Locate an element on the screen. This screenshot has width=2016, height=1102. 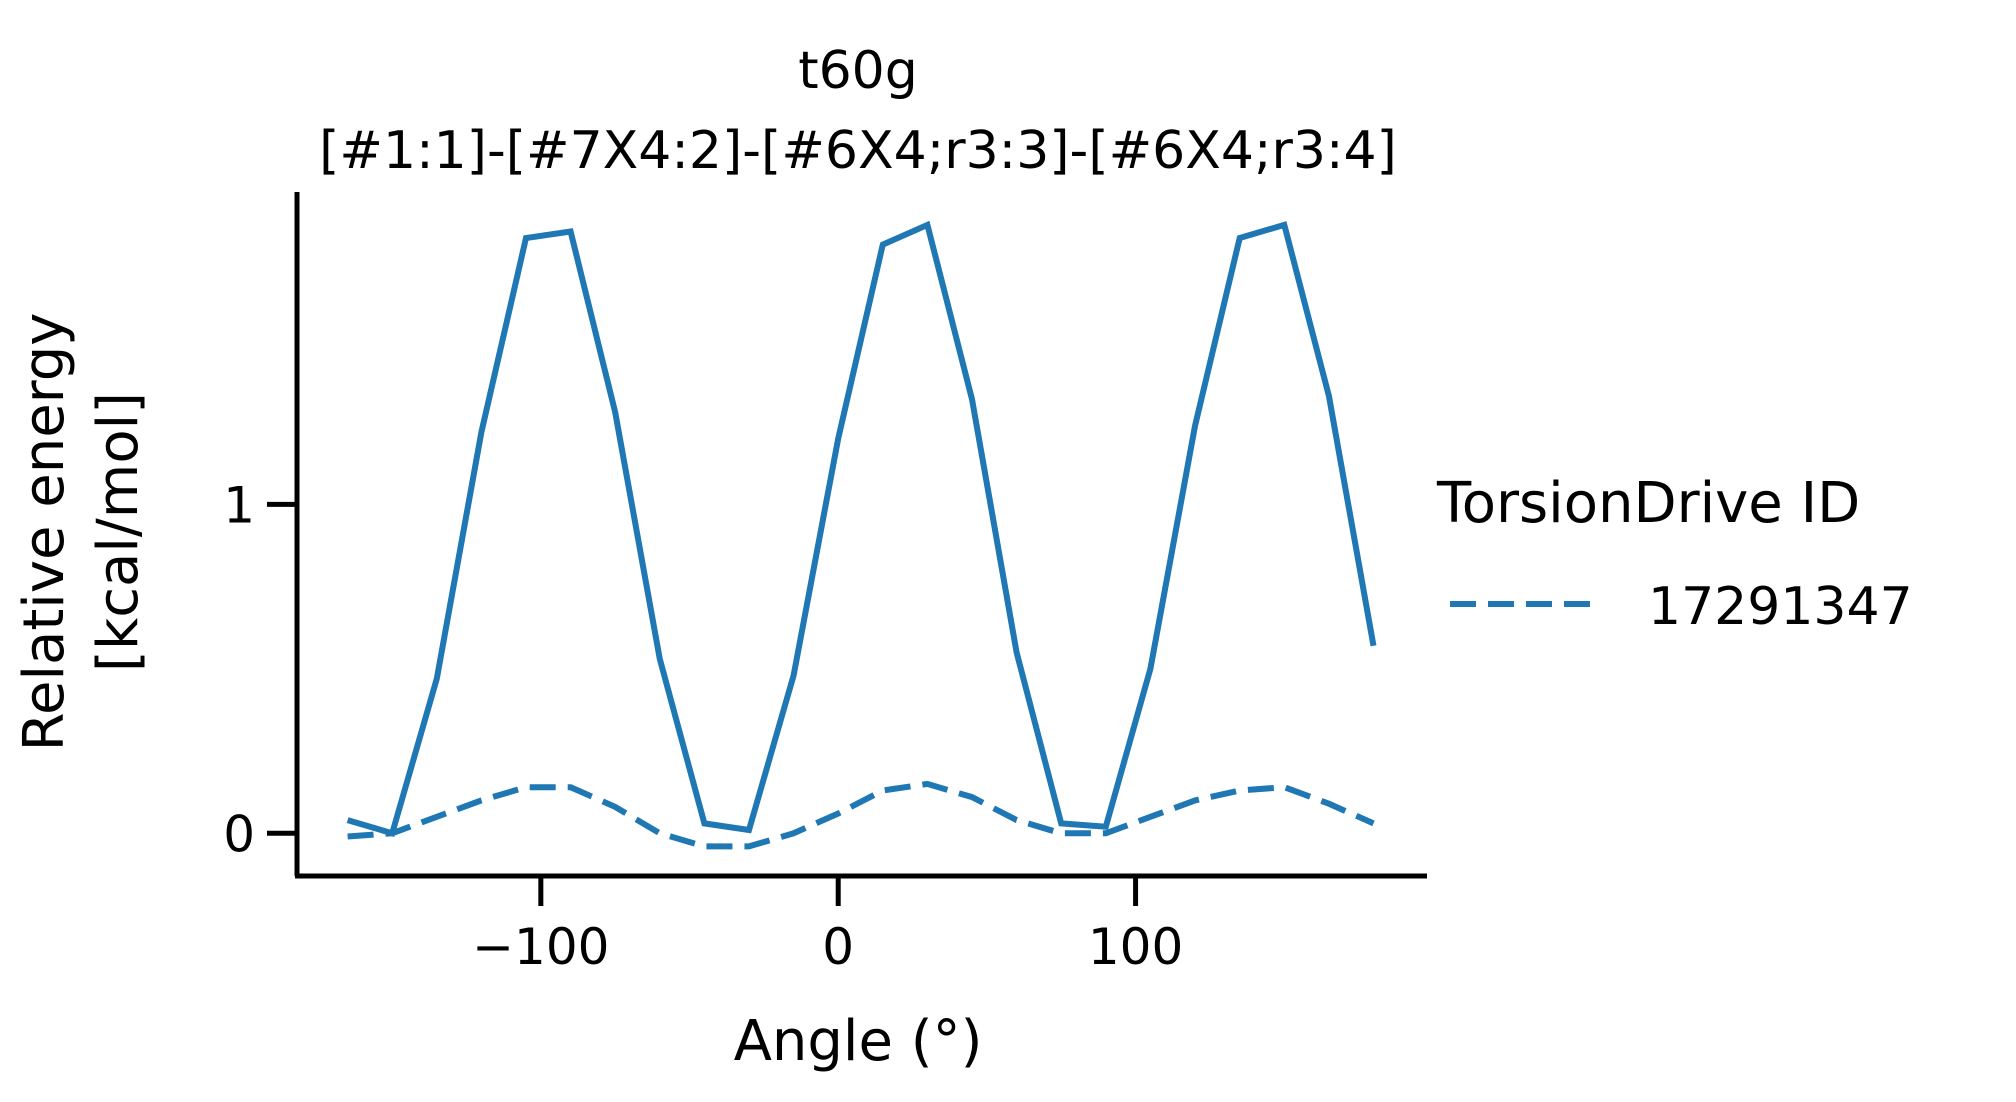
y-axis-label-line-2: [kcal/mol] is located at coordinates (118, 532).